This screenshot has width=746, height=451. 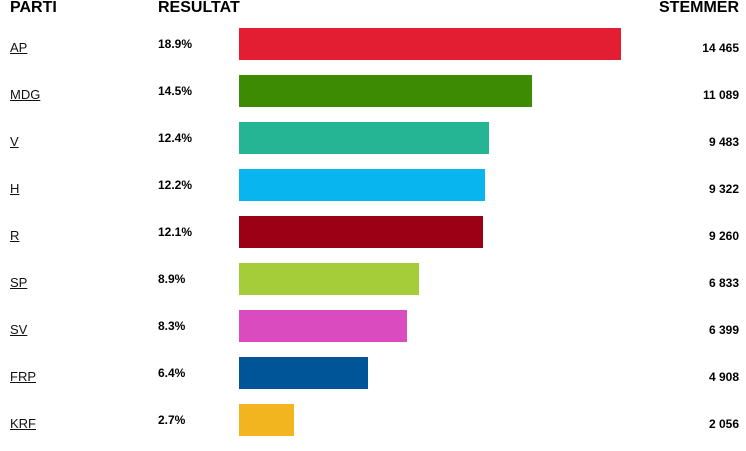 I want to click on table-row: FRP 6.4% 4 908, so click(x=373, y=380).